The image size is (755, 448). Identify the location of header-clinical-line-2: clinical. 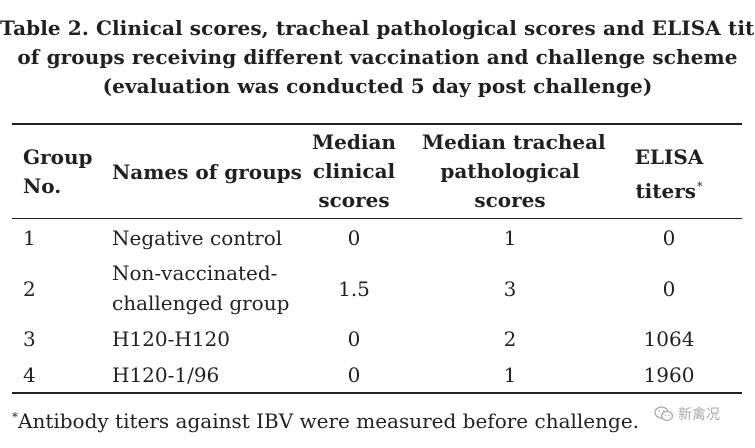
(354, 171).